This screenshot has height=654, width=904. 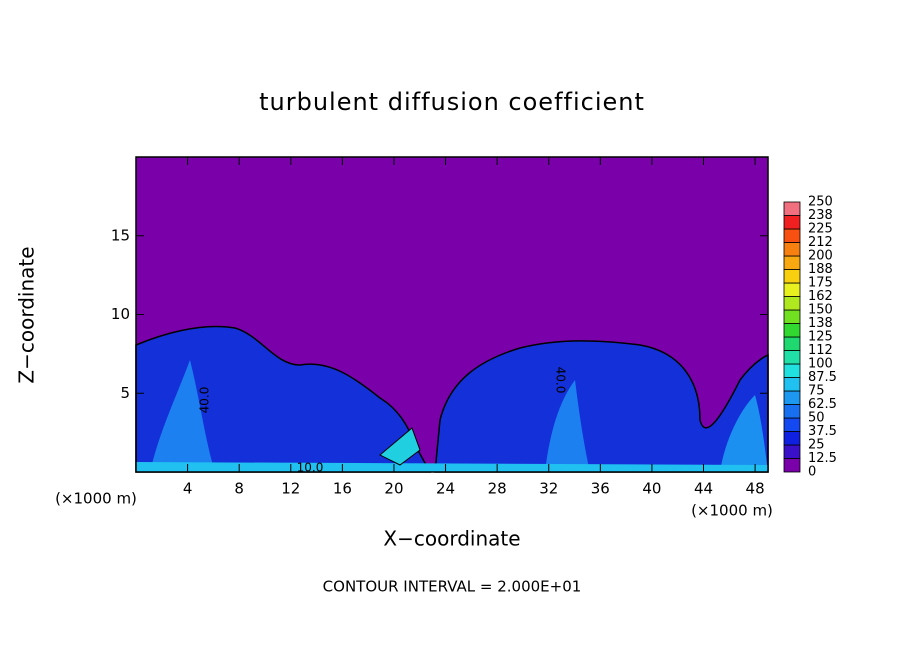 I want to click on x-tick-label: 20, so click(x=393, y=489).